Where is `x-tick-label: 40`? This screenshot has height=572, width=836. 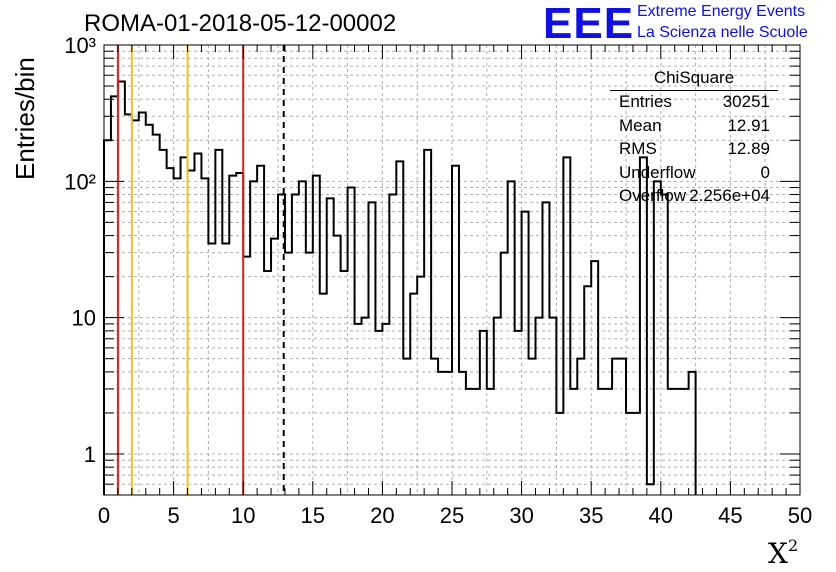
x-tick-label: 40 is located at coordinates (661, 515).